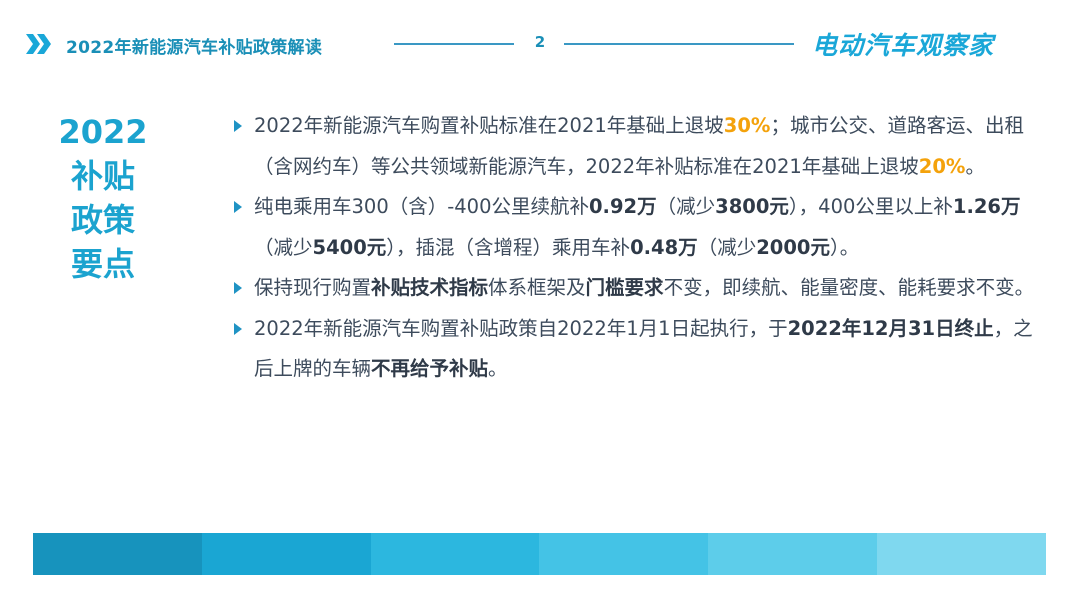 Image resolution: width=1080 pixels, height=606 pixels. What do you see at coordinates (942, 166) in the screenshot?
I see `highlight-percent: 20%` at bounding box center [942, 166].